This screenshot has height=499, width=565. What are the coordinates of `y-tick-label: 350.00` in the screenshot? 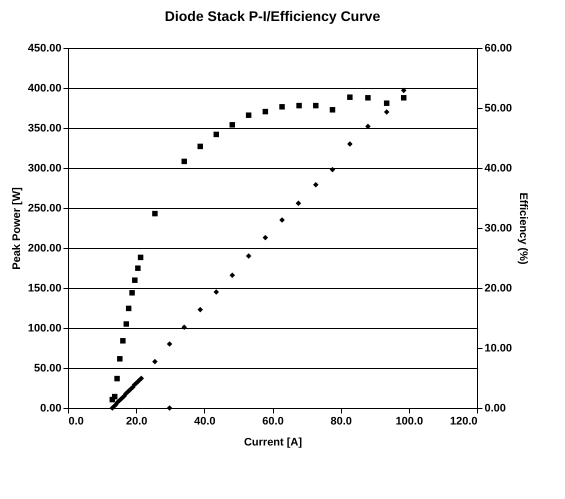 It's located at (45, 128).